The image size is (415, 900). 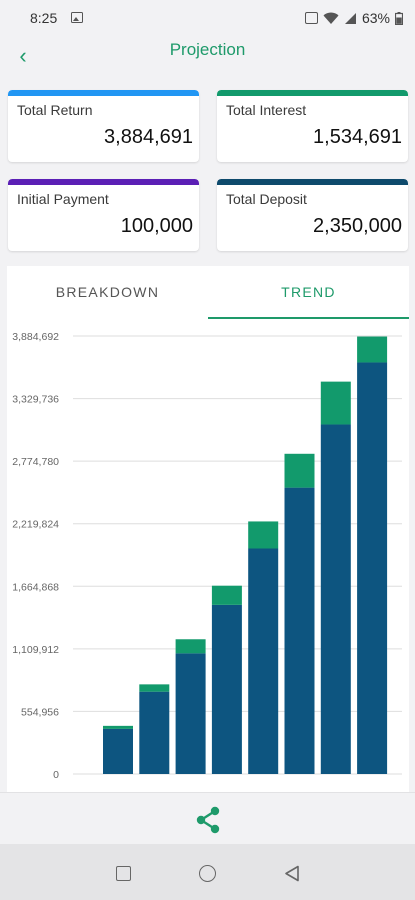 I want to click on triangle-back-icon, so click(x=292, y=873).